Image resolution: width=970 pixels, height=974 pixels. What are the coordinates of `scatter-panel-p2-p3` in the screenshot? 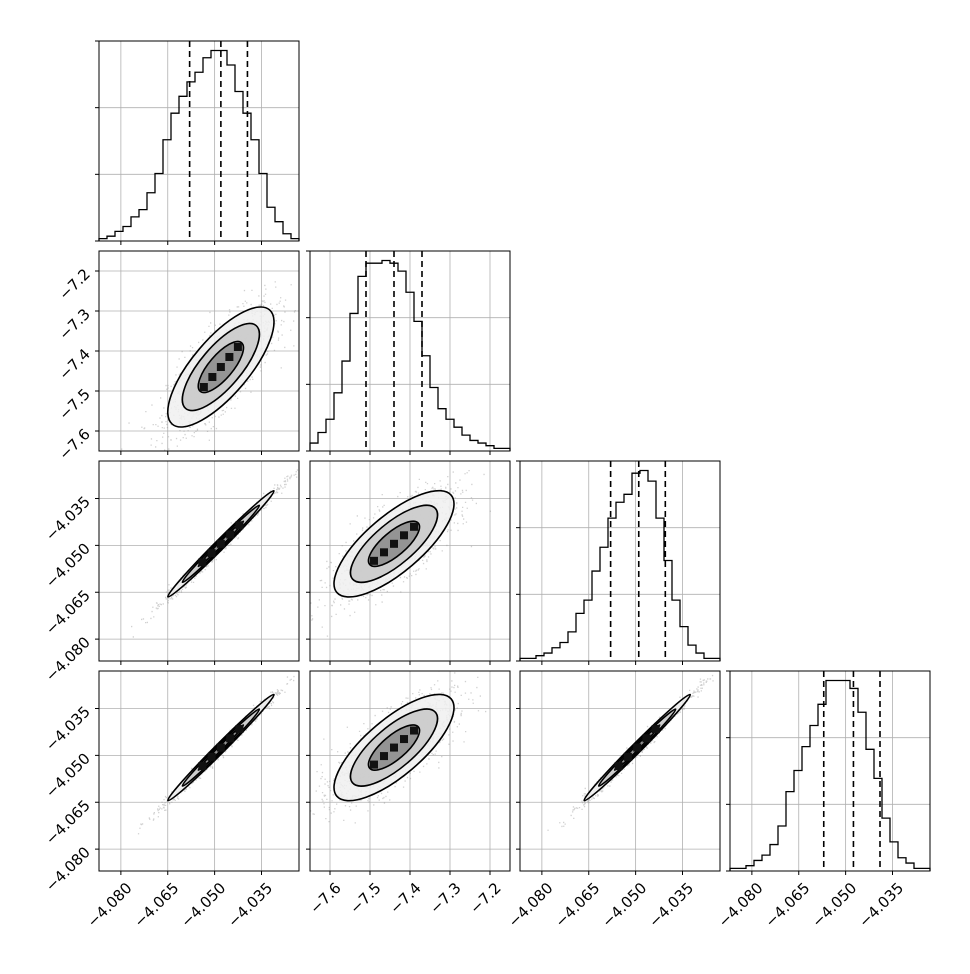 It's located at (408, 562).